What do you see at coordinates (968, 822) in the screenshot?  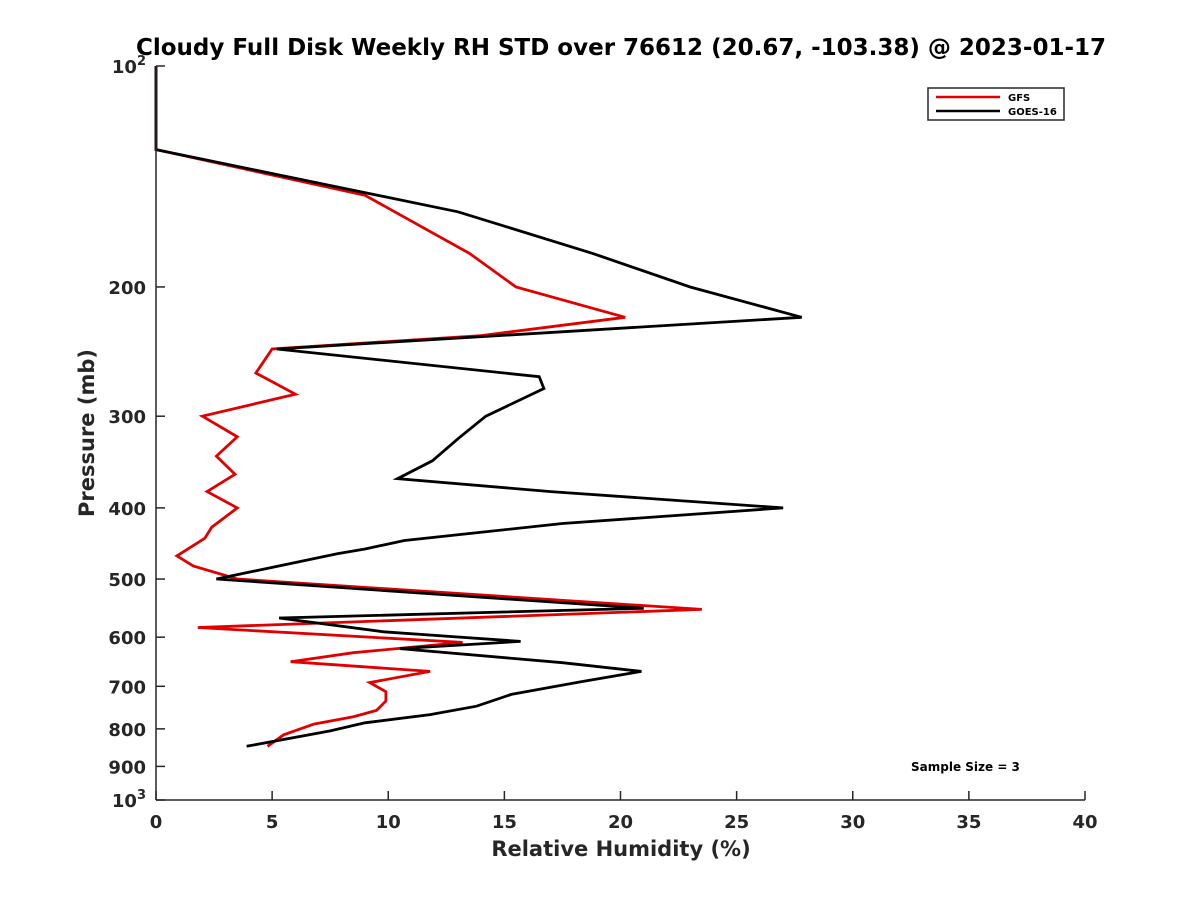 I see `x-tick-label: 35` at bounding box center [968, 822].